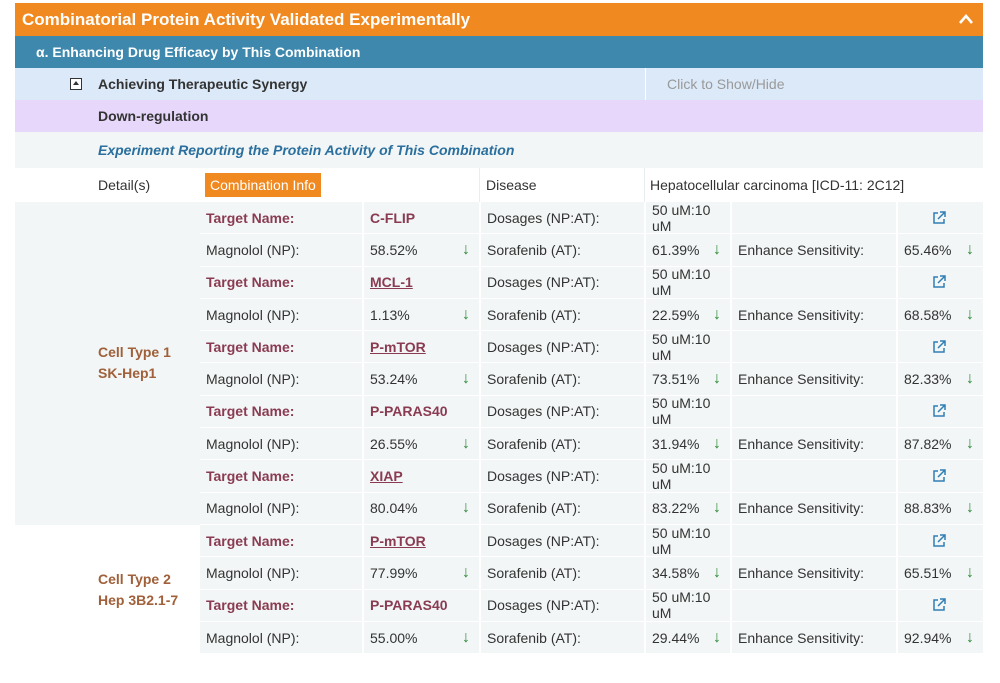 The image size is (1000, 683). What do you see at coordinates (394, 508) in the screenshot?
I see `np-value: 80.04%` at bounding box center [394, 508].